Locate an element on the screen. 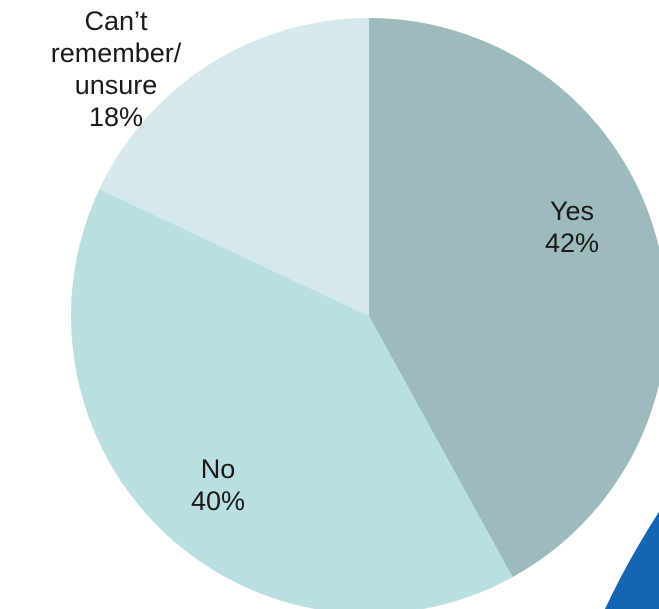  slice-label-line: remember/ is located at coordinates (116, 53).